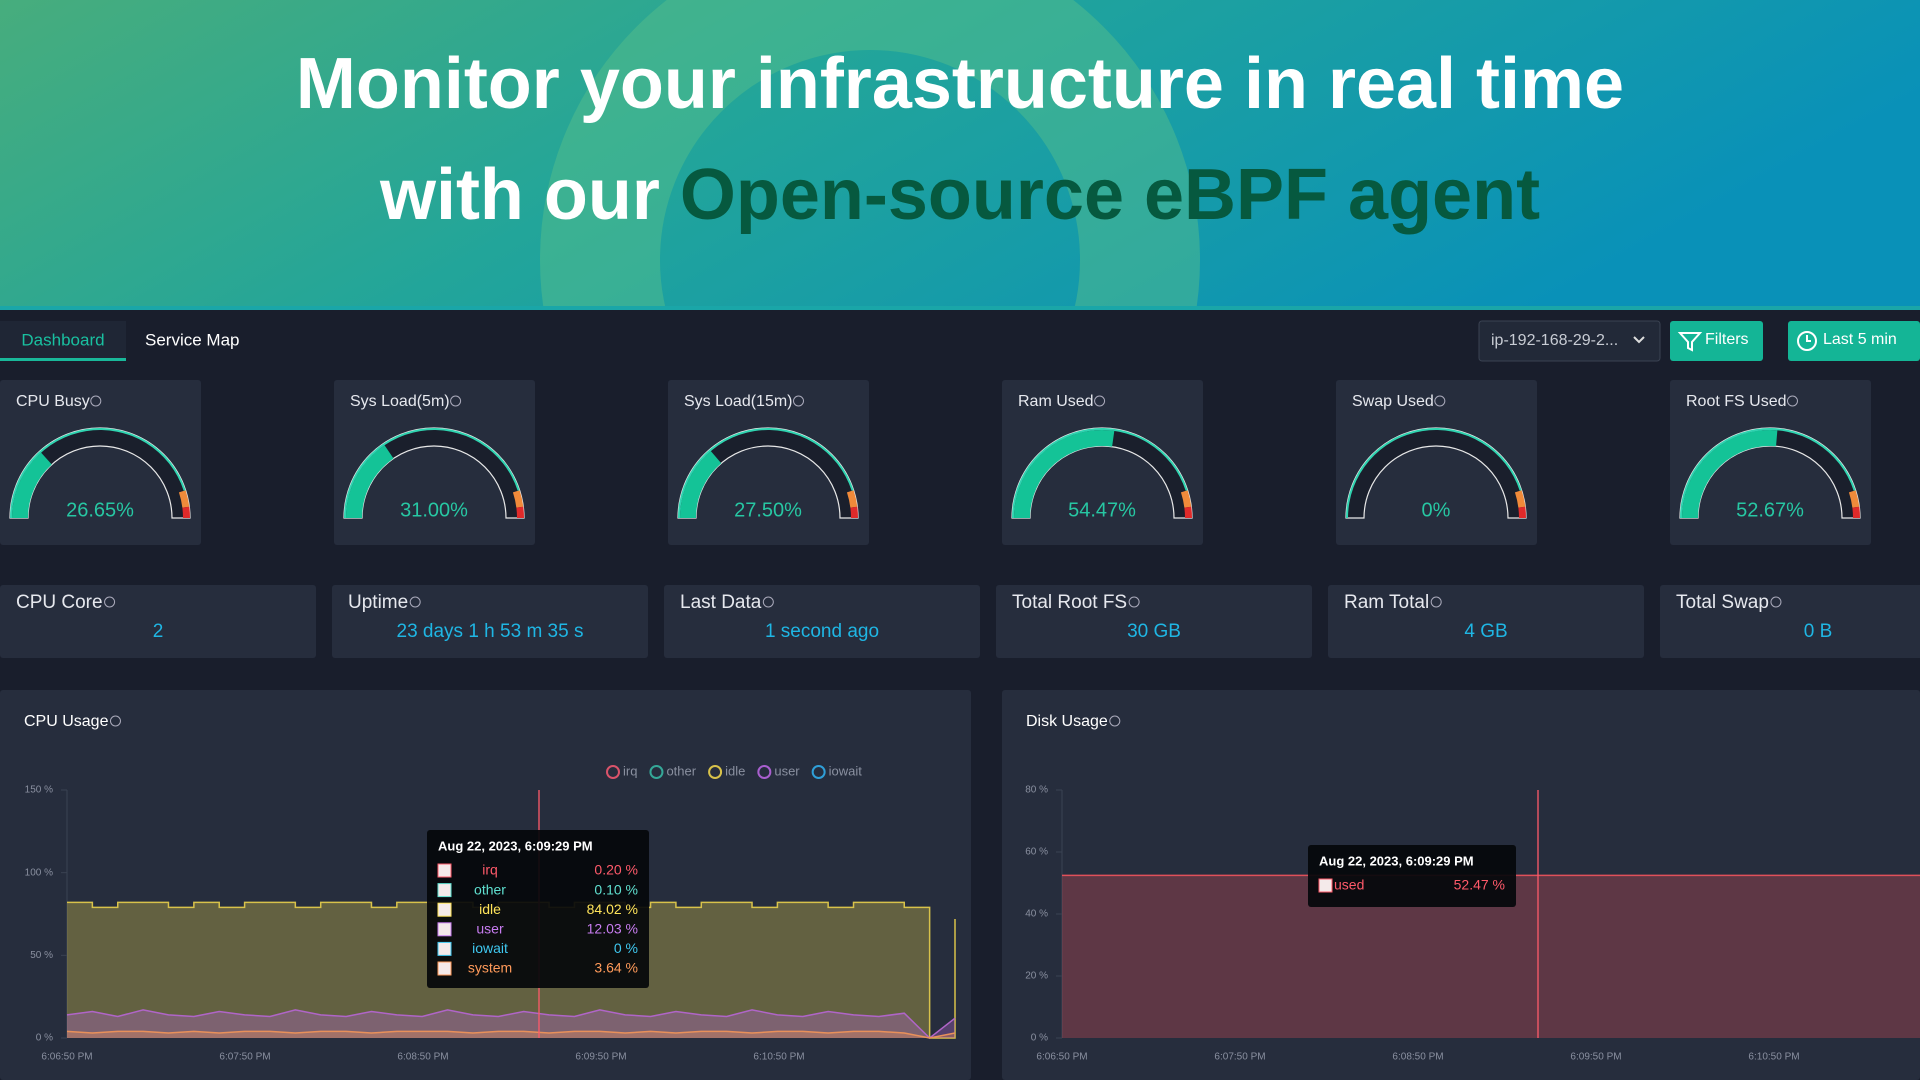 This screenshot has width=1920, height=1080. Describe the element at coordinates (39, 790) in the screenshot. I see `y-tick-label: 150 %` at that location.